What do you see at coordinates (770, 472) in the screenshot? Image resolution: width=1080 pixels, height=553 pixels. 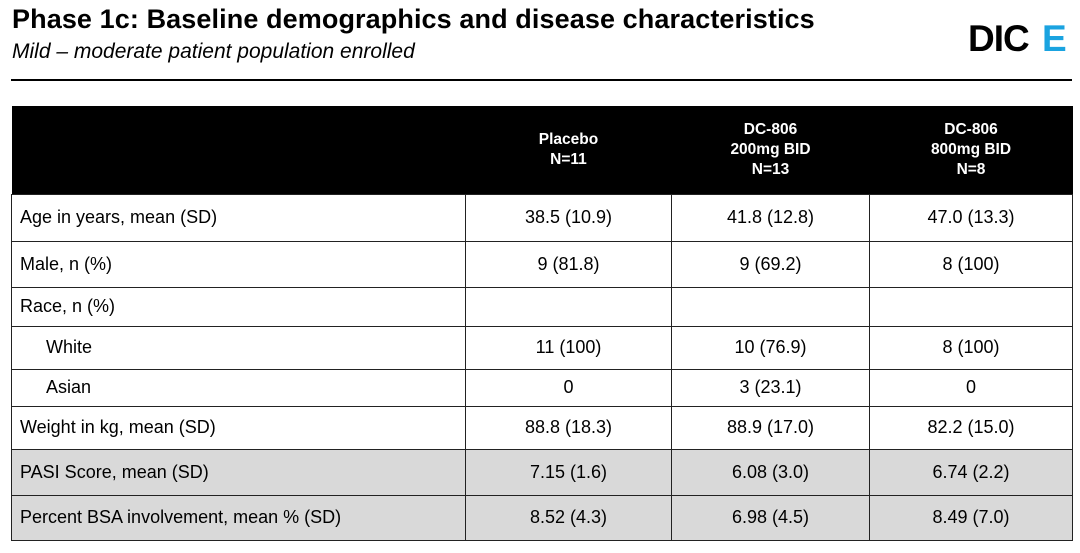 I see `value-cell: 6.08 (3.0)` at bounding box center [770, 472].